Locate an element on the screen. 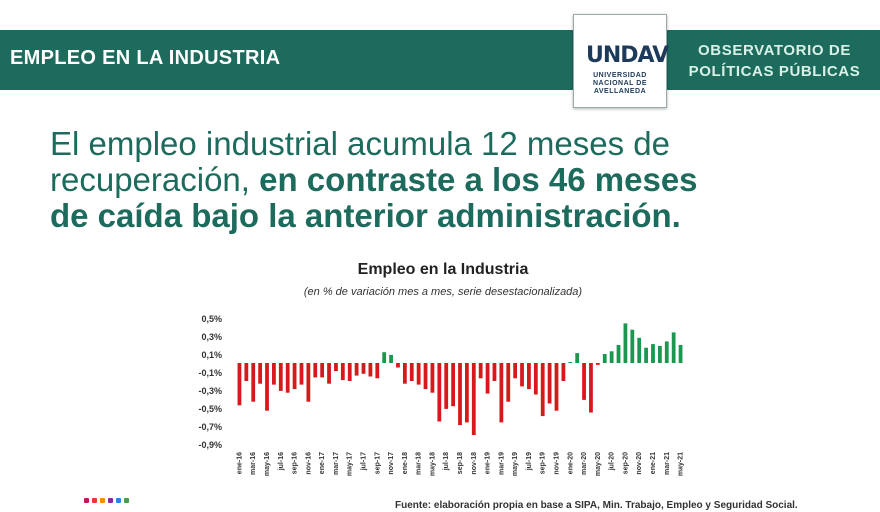  x-tick-label: sep-16 is located at coordinates (295, 463).